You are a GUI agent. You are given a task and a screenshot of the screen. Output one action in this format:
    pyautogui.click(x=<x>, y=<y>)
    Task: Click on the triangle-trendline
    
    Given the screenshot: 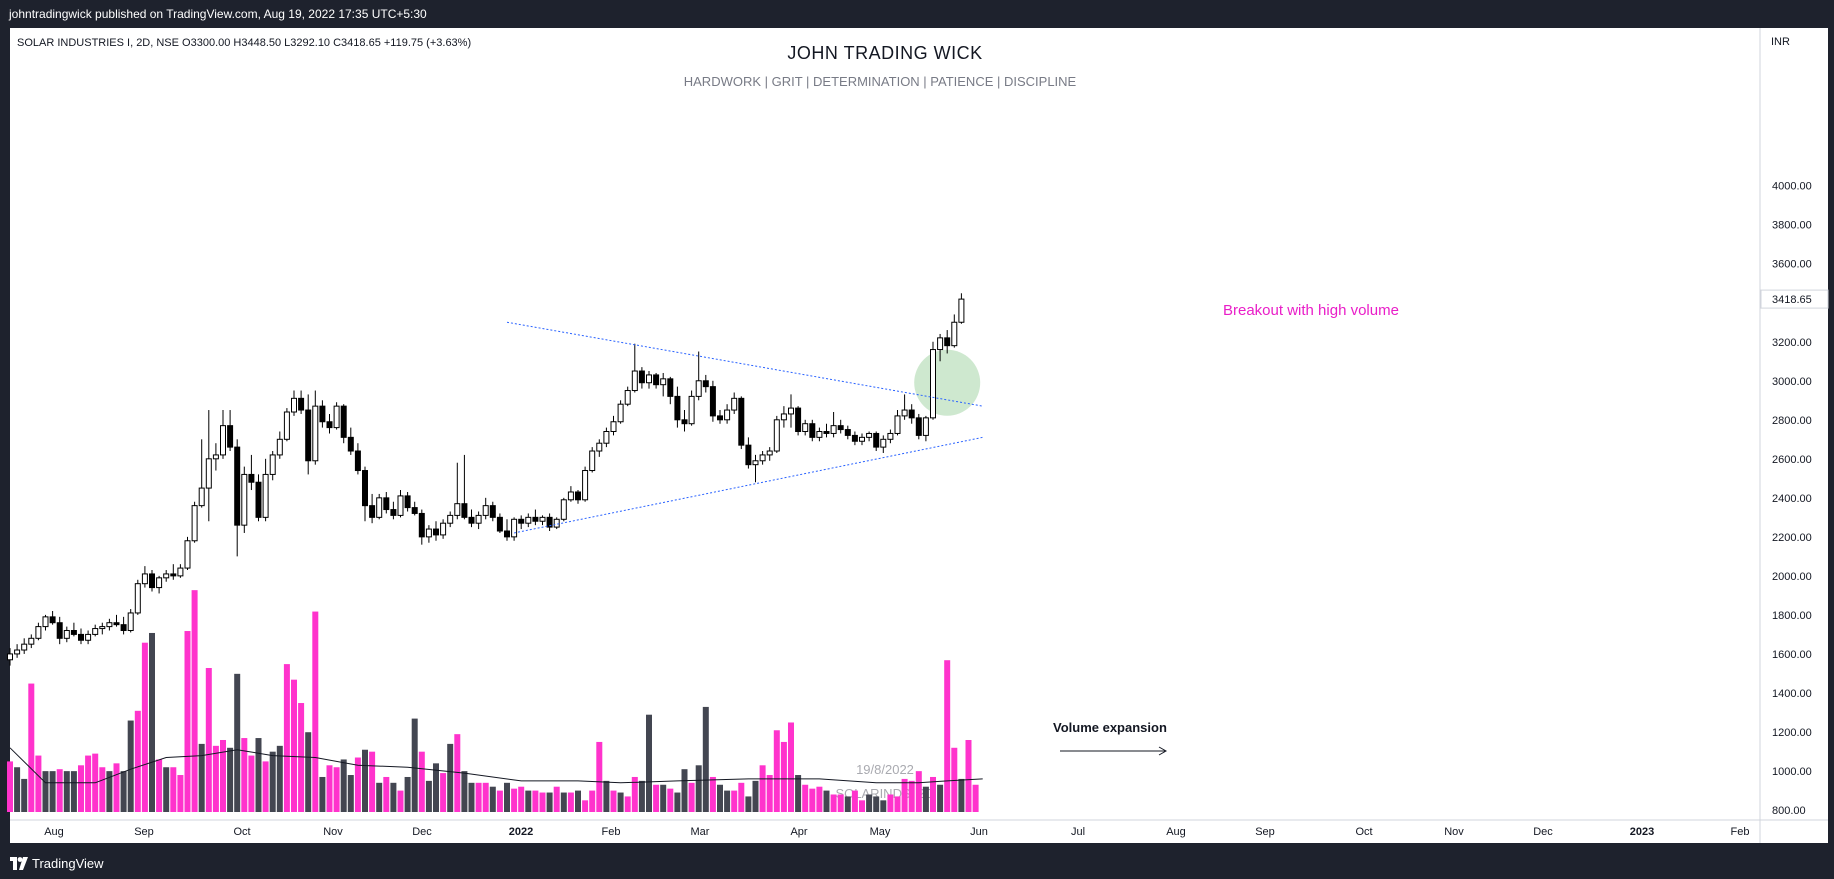 What is the action you would take?
    pyautogui.click(x=744, y=364)
    